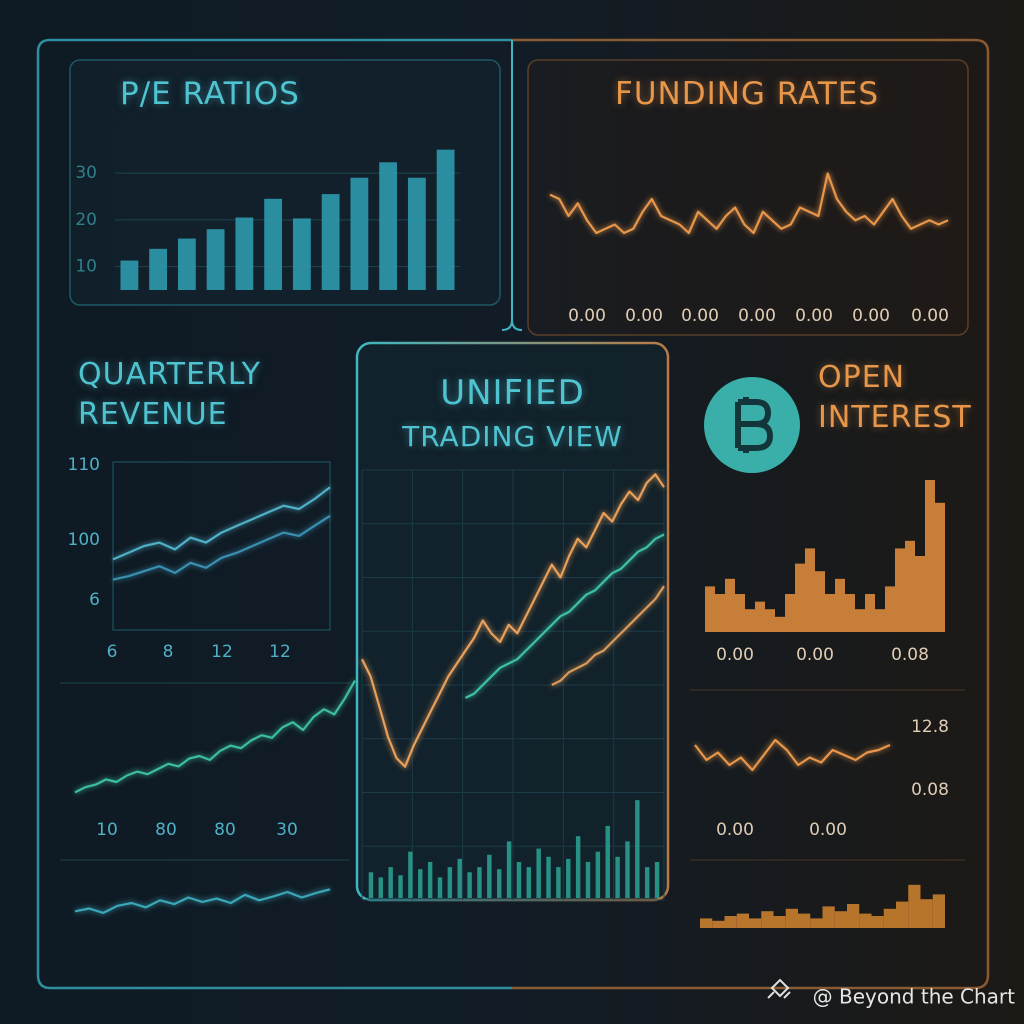  I want to click on x-axis-label: 8, so click(168, 652).